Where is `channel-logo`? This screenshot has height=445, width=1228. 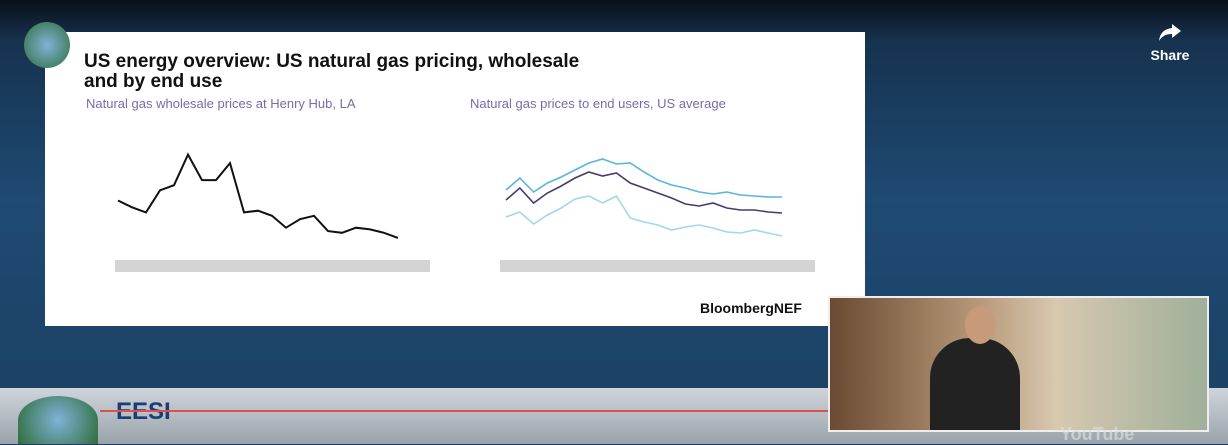
channel-logo is located at coordinates (47, 45).